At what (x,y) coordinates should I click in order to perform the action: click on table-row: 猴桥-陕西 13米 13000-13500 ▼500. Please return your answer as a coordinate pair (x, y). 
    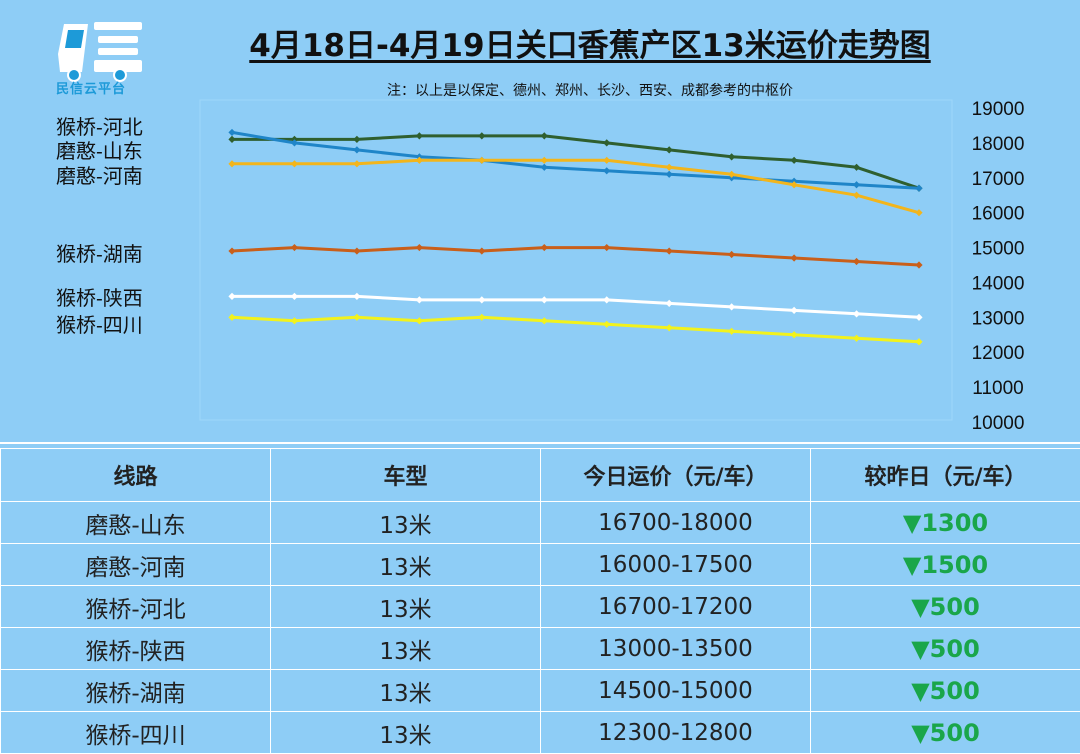
    Looking at the image, I should click on (540, 649).